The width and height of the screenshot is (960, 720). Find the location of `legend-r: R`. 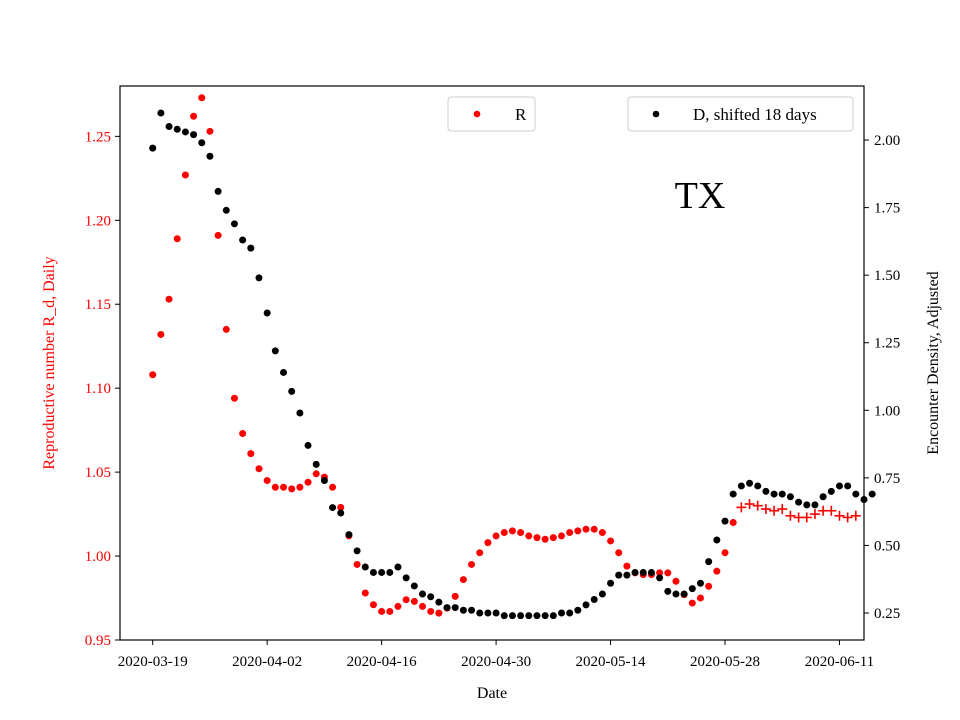

legend-r: R is located at coordinates (491, 114).